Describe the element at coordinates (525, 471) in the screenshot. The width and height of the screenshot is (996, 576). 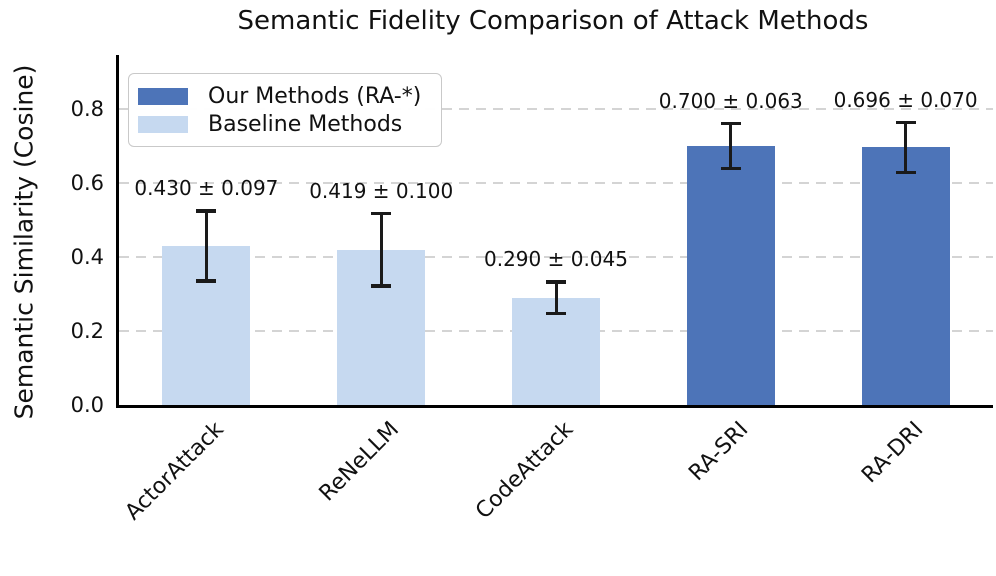
I see `x-tick-label: CodeAttack` at that location.